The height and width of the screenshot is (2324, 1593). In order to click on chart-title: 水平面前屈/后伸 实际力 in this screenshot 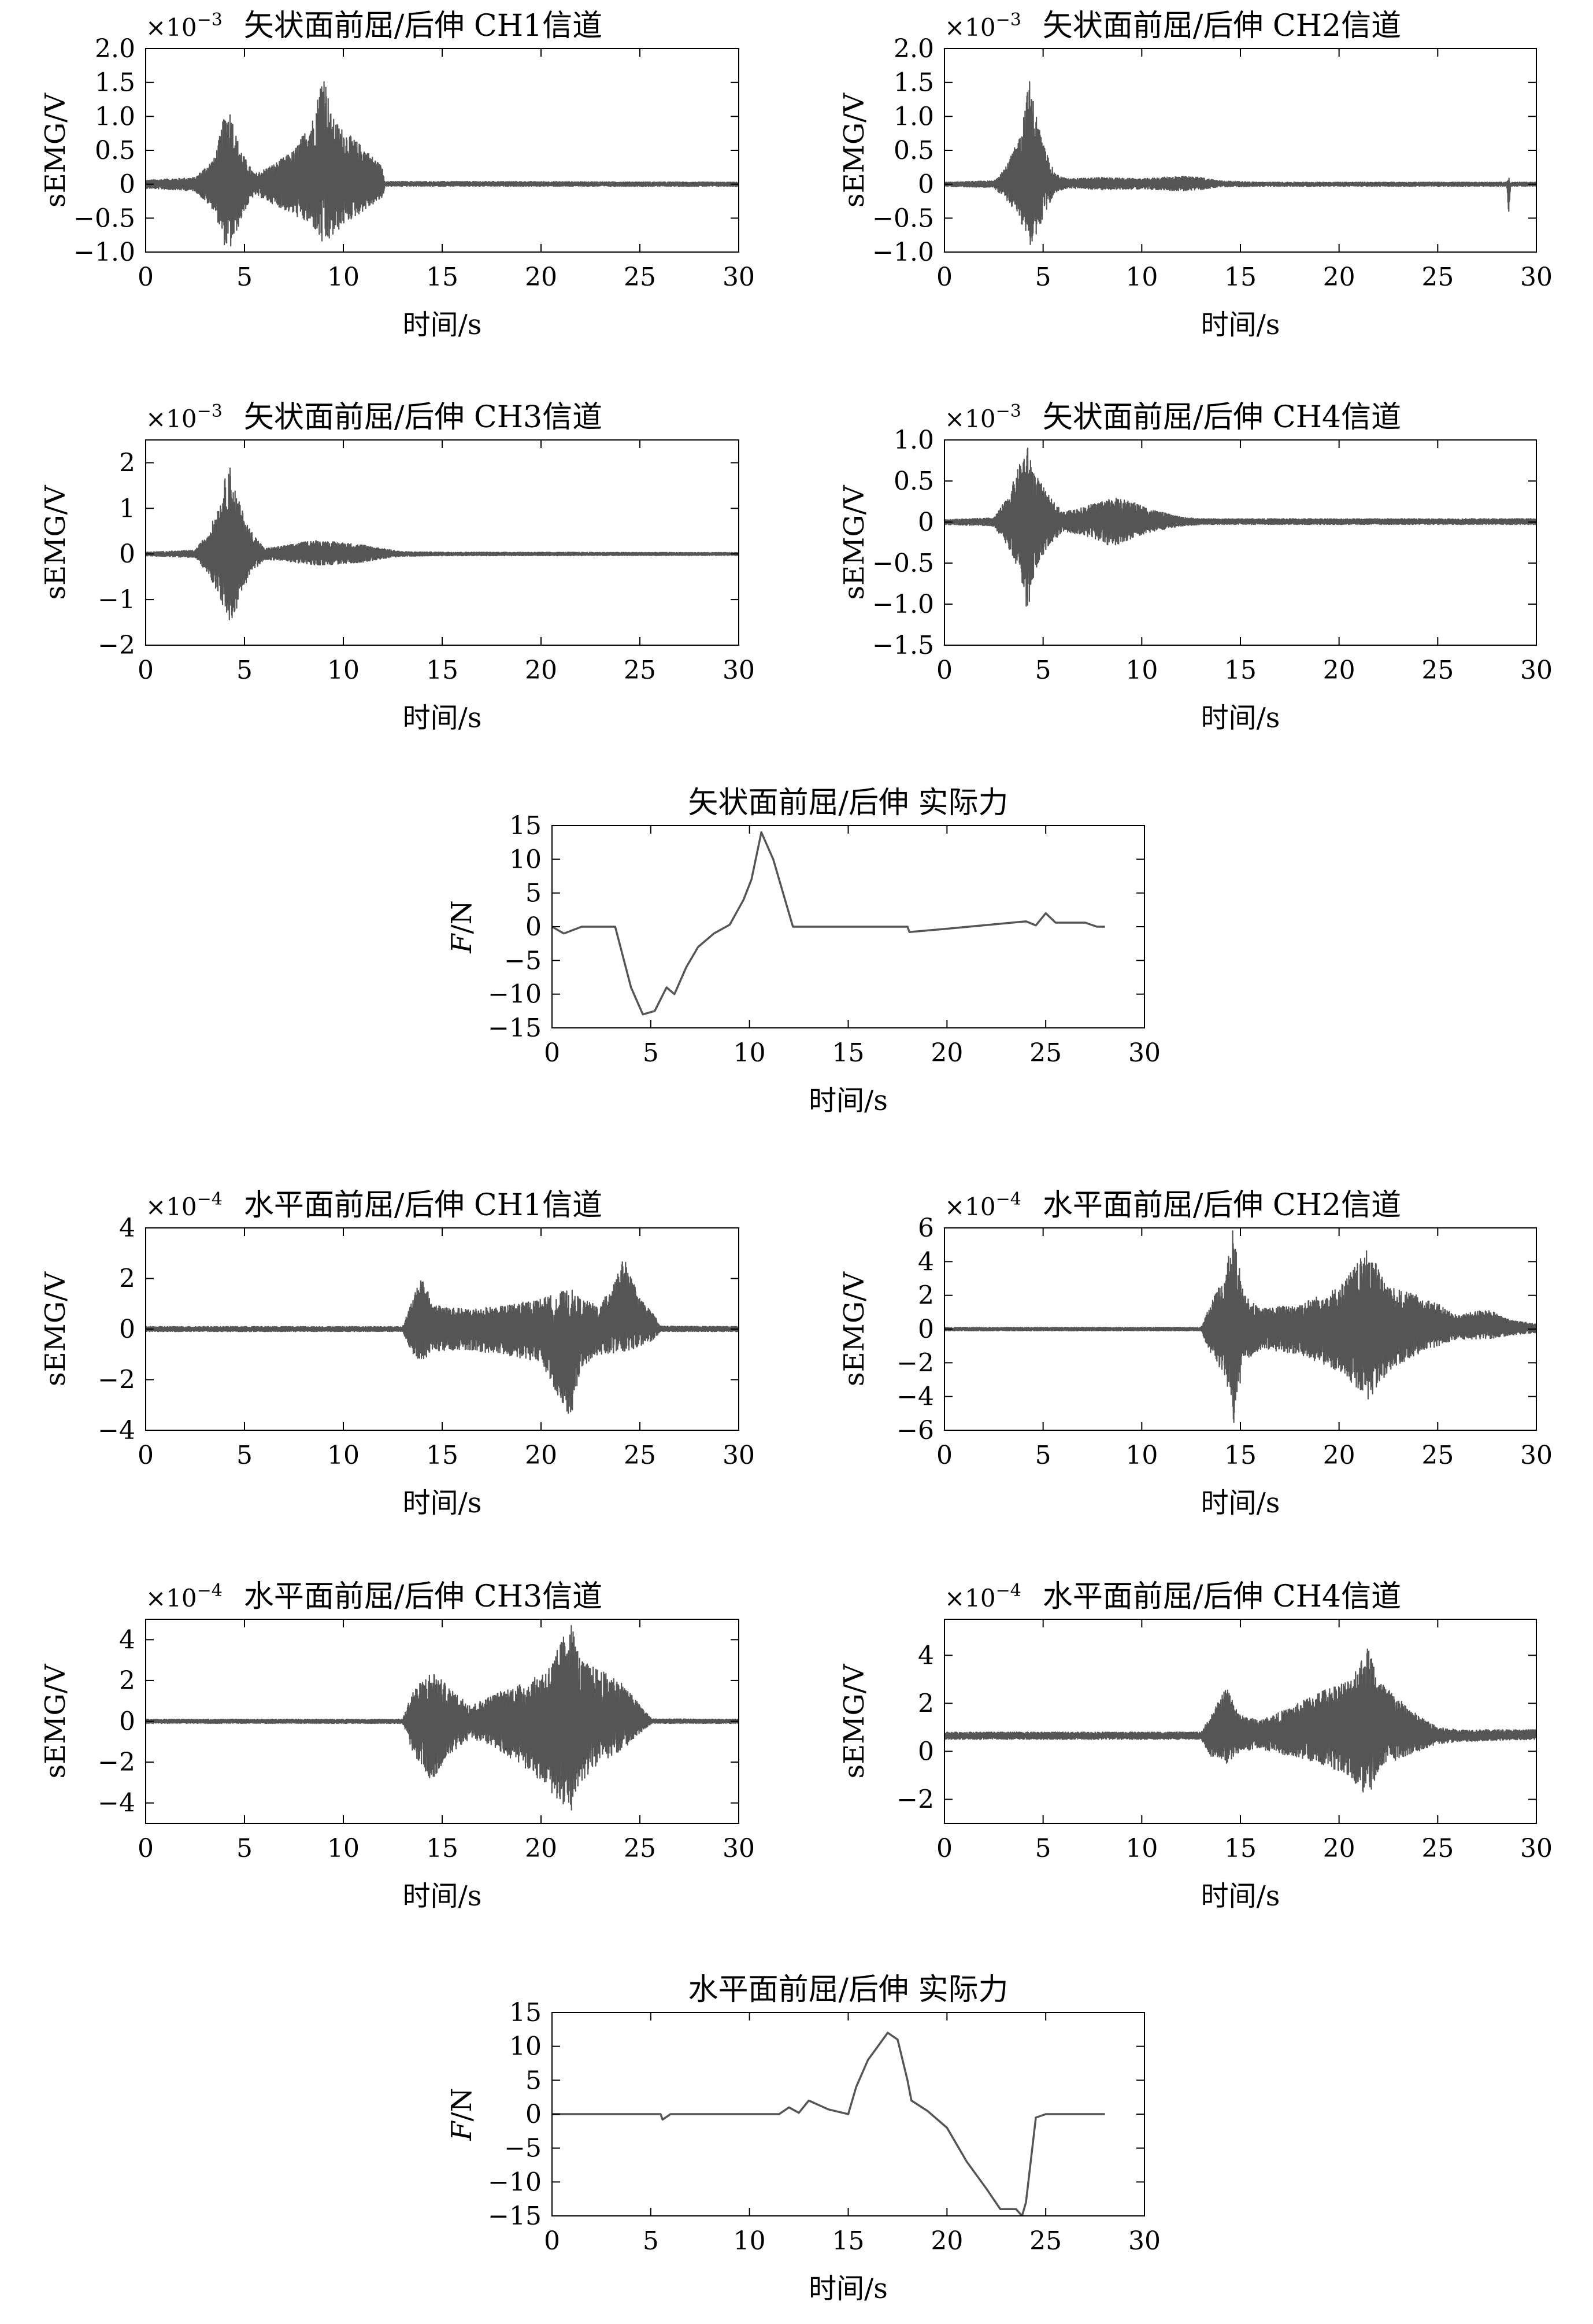, I will do `click(848, 1990)`.